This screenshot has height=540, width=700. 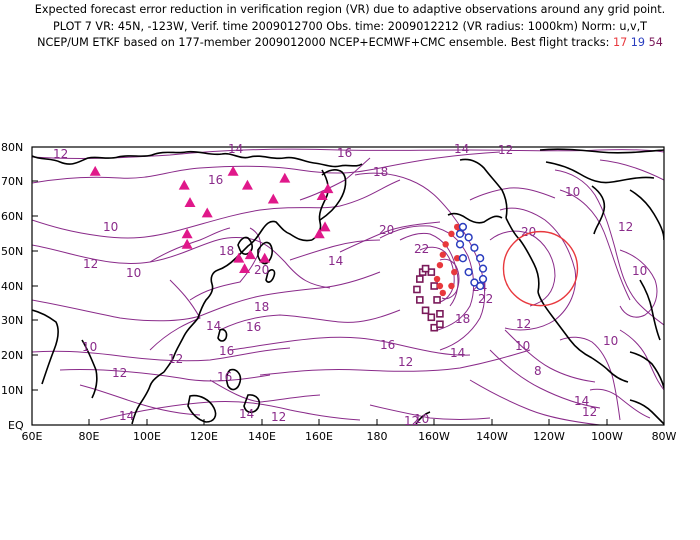 I want to click on lat-label-10n: 10N, so click(x=12, y=390).